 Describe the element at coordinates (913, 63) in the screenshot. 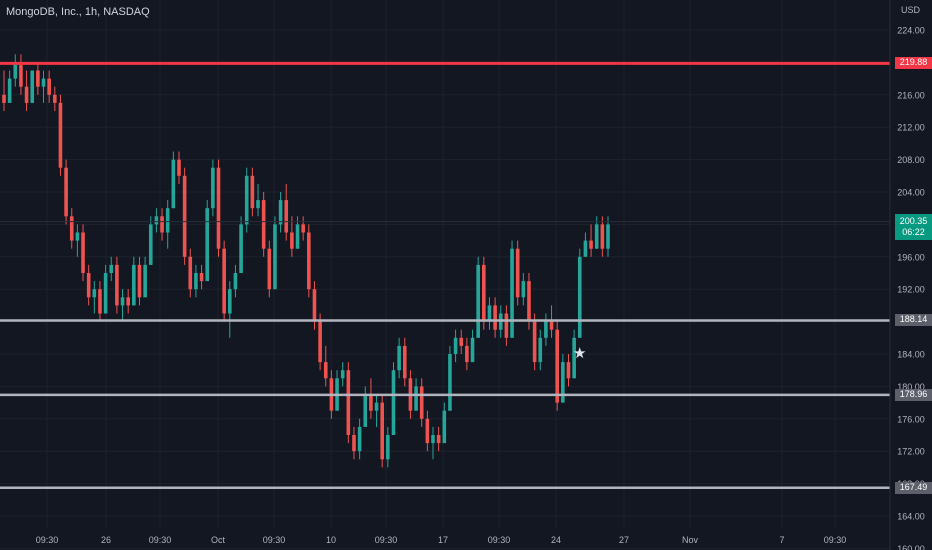

I see `level-tag-219: 219.88` at that location.